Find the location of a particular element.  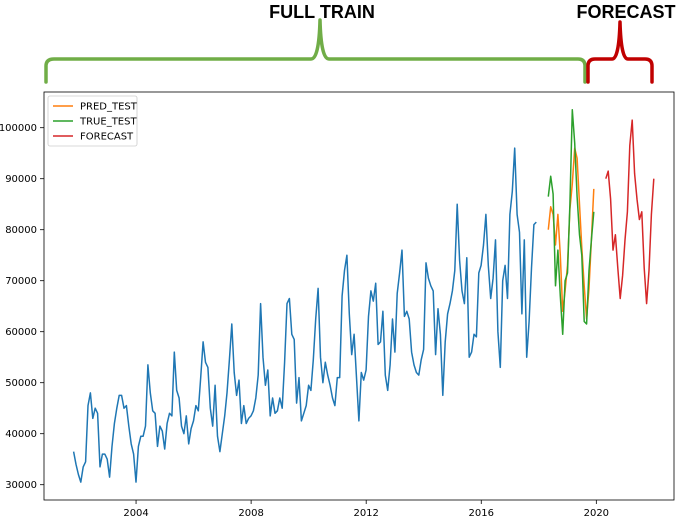

y-tick-label: 60000 is located at coordinates (21, 332).